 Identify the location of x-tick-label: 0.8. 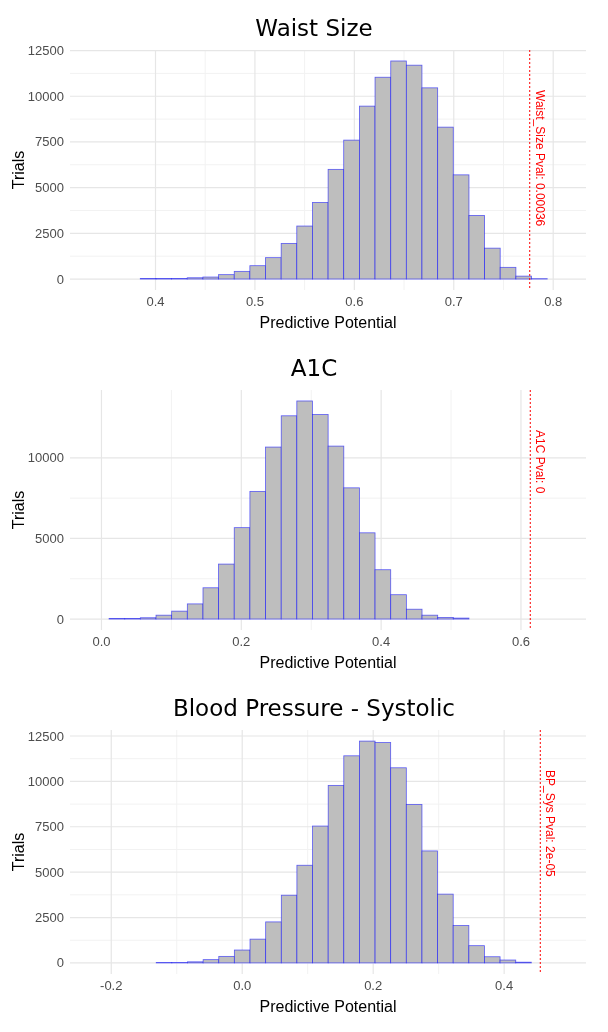
(553, 301).